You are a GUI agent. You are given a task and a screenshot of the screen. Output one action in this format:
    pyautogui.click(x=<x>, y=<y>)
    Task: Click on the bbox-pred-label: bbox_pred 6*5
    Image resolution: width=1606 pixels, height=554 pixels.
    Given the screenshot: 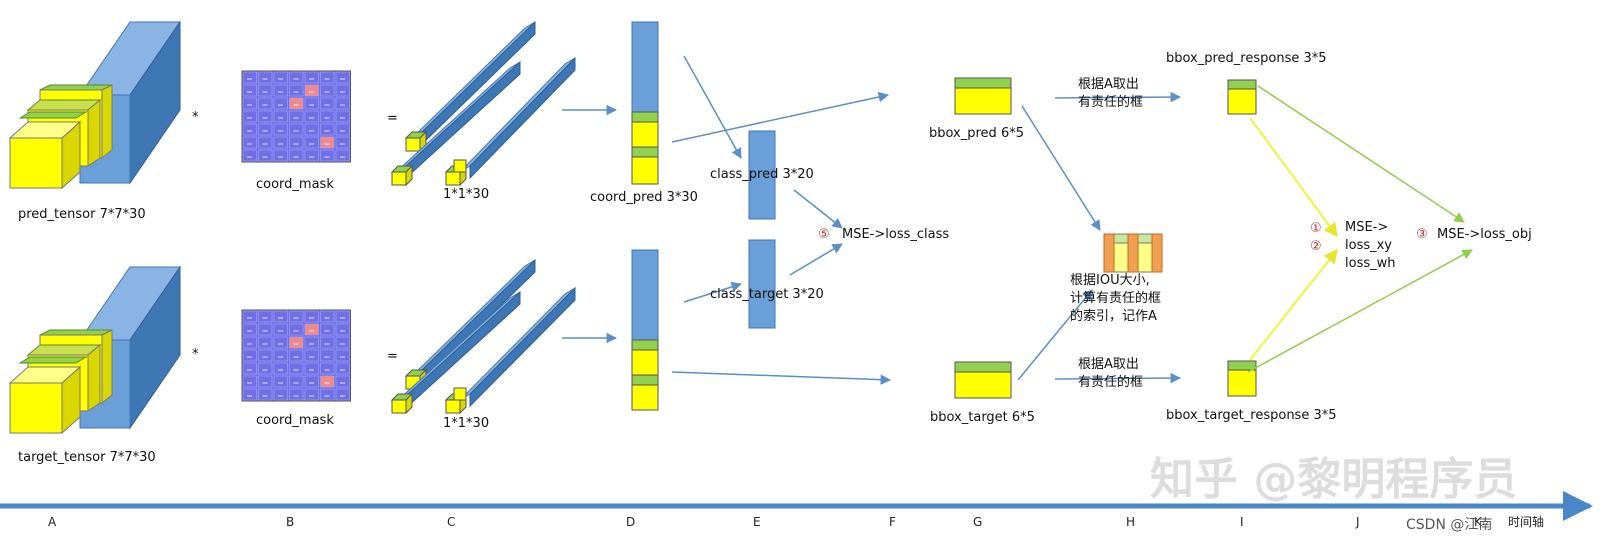 What is the action you would take?
    pyautogui.click(x=976, y=133)
    